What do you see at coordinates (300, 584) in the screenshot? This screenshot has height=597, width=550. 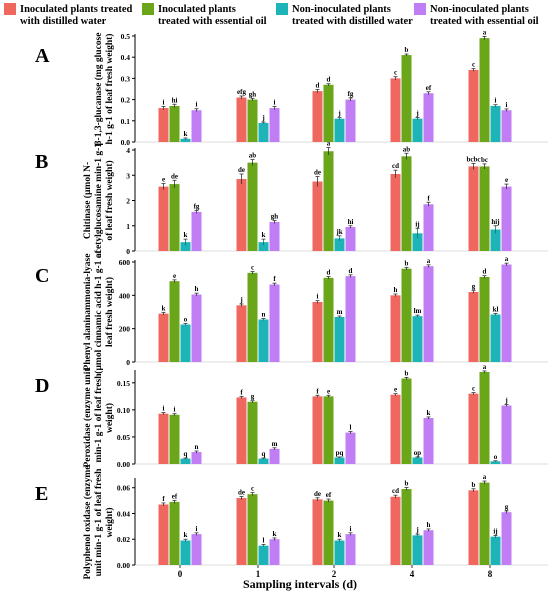 I see `x-axis-title: Sampling intervals (d)` at bounding box center [300, 584].